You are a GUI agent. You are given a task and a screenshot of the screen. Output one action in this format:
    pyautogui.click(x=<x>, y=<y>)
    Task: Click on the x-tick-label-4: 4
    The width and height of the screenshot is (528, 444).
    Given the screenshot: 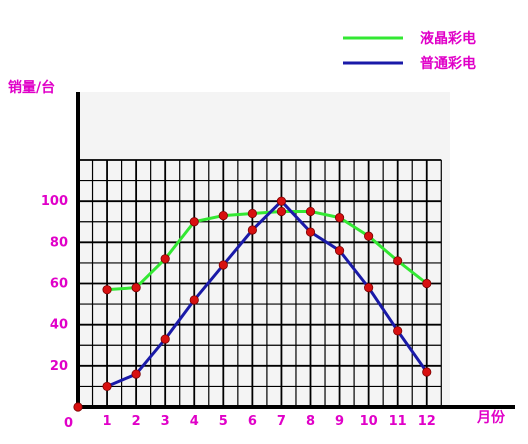 What is the action you would take?
    pyautogui.click(x=194, y=421)
    